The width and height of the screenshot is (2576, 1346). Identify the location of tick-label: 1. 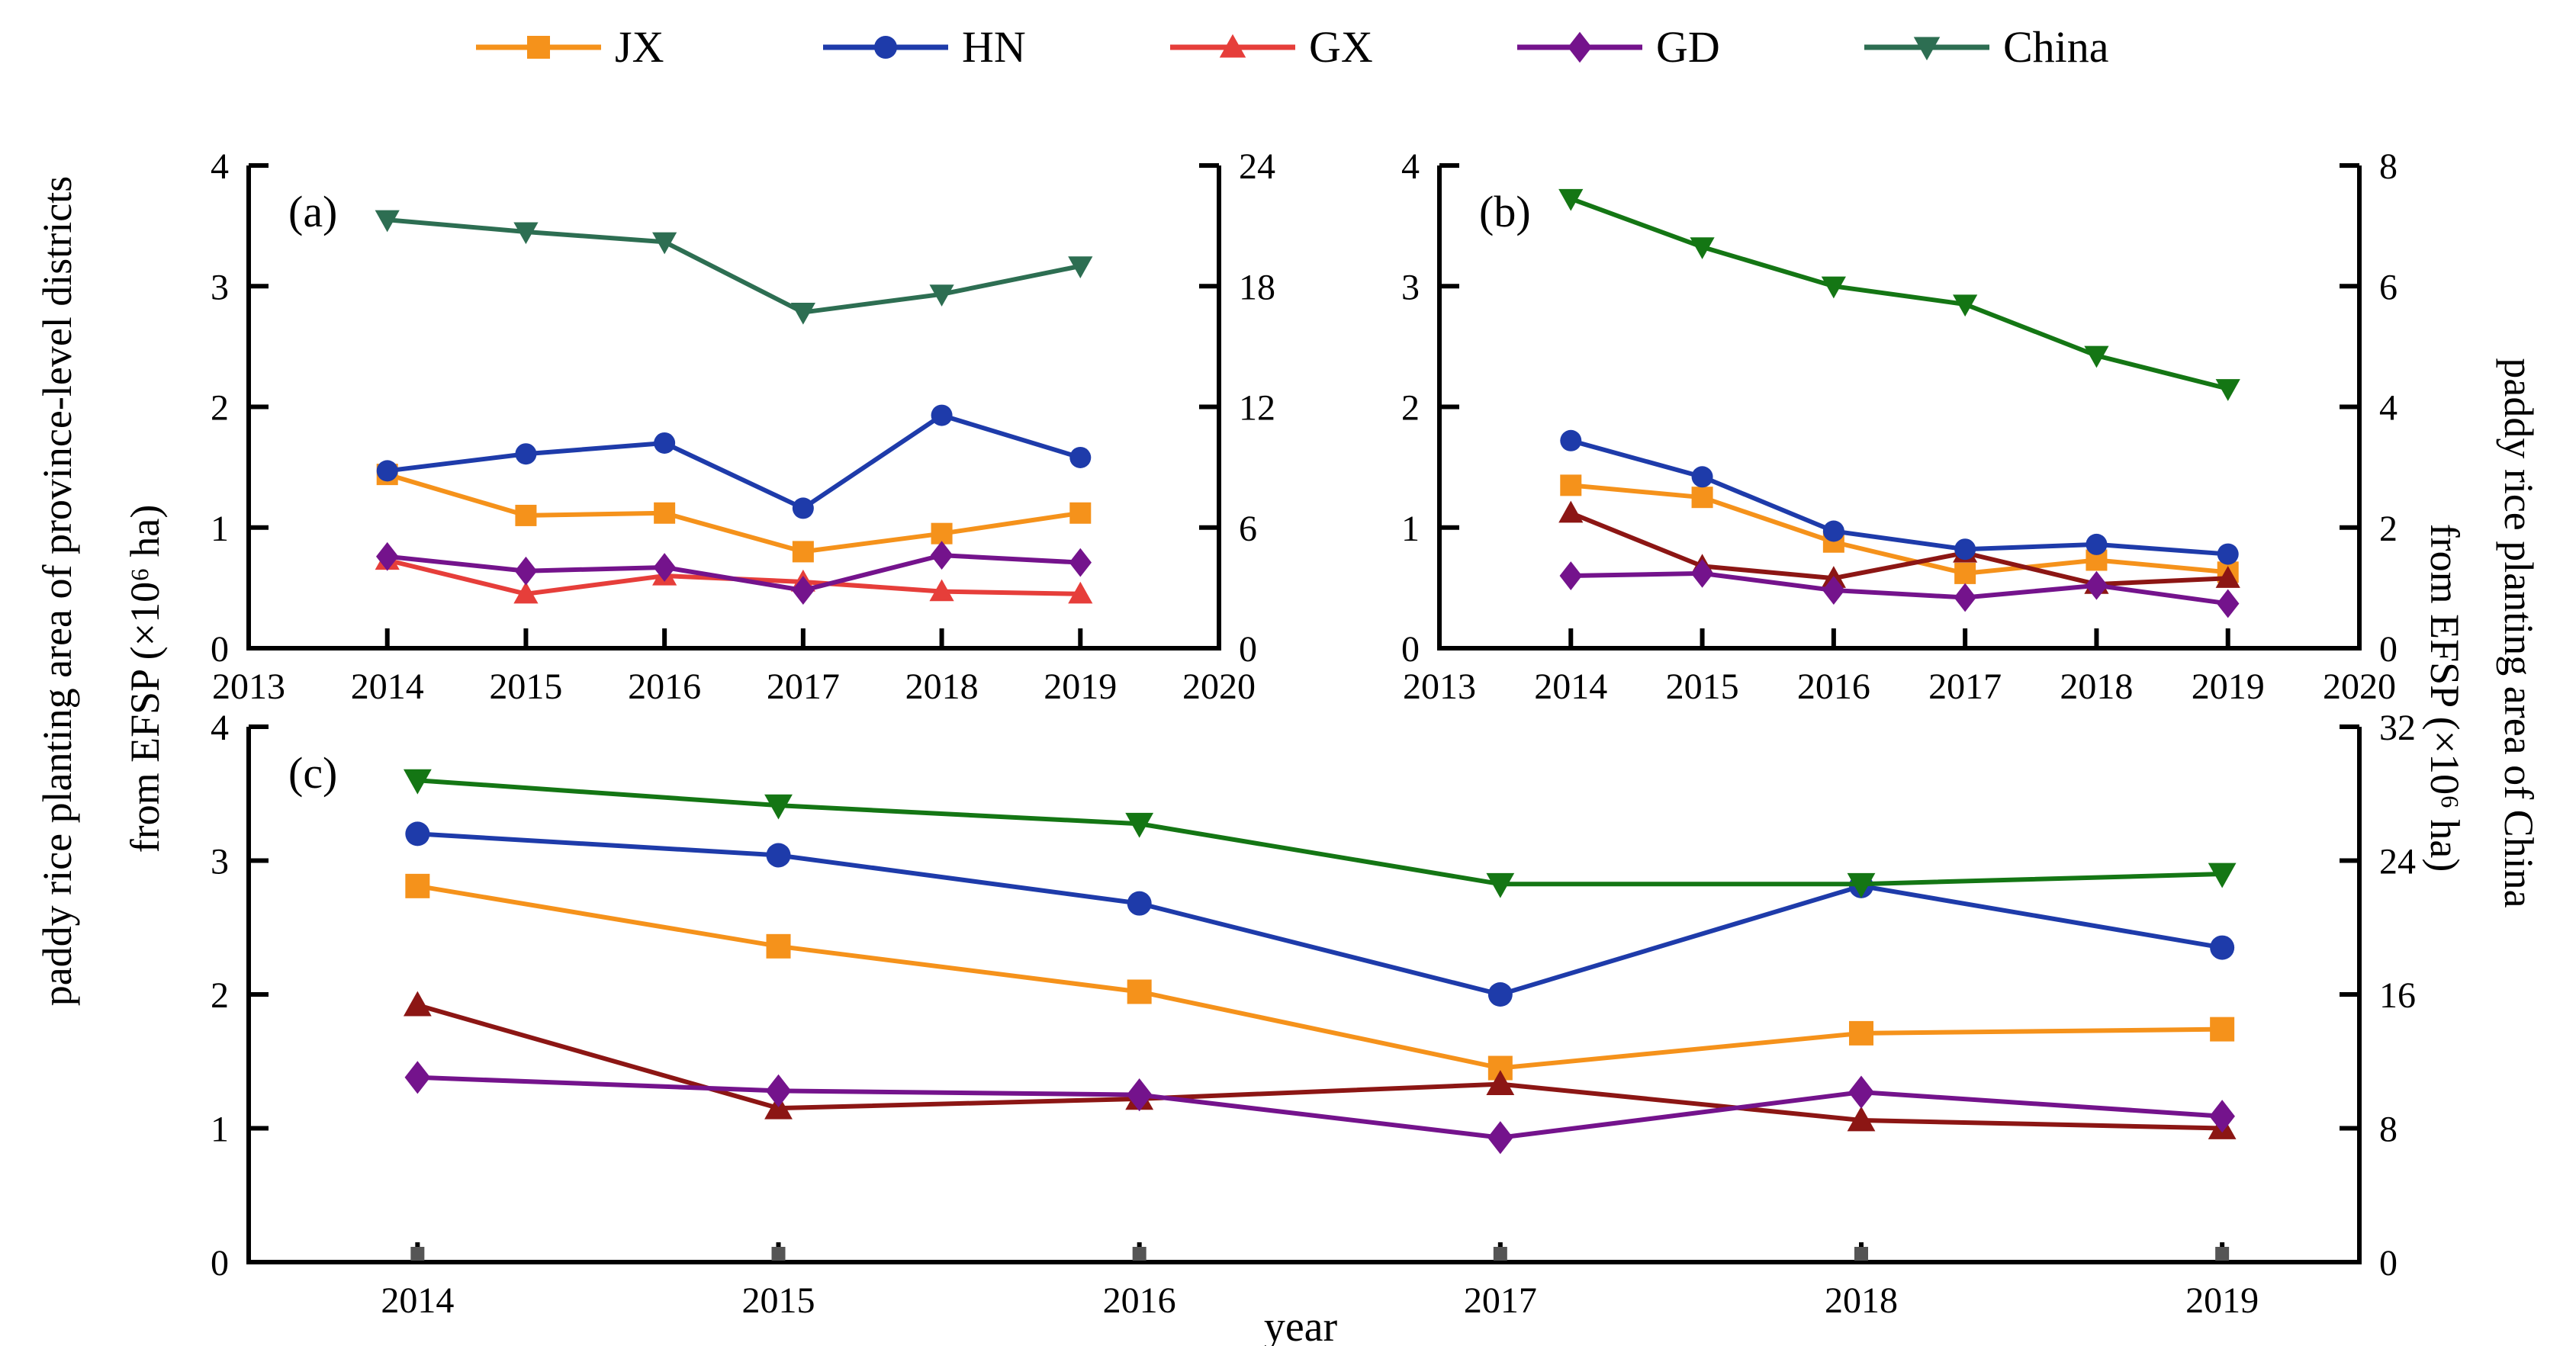
(1411, 529).